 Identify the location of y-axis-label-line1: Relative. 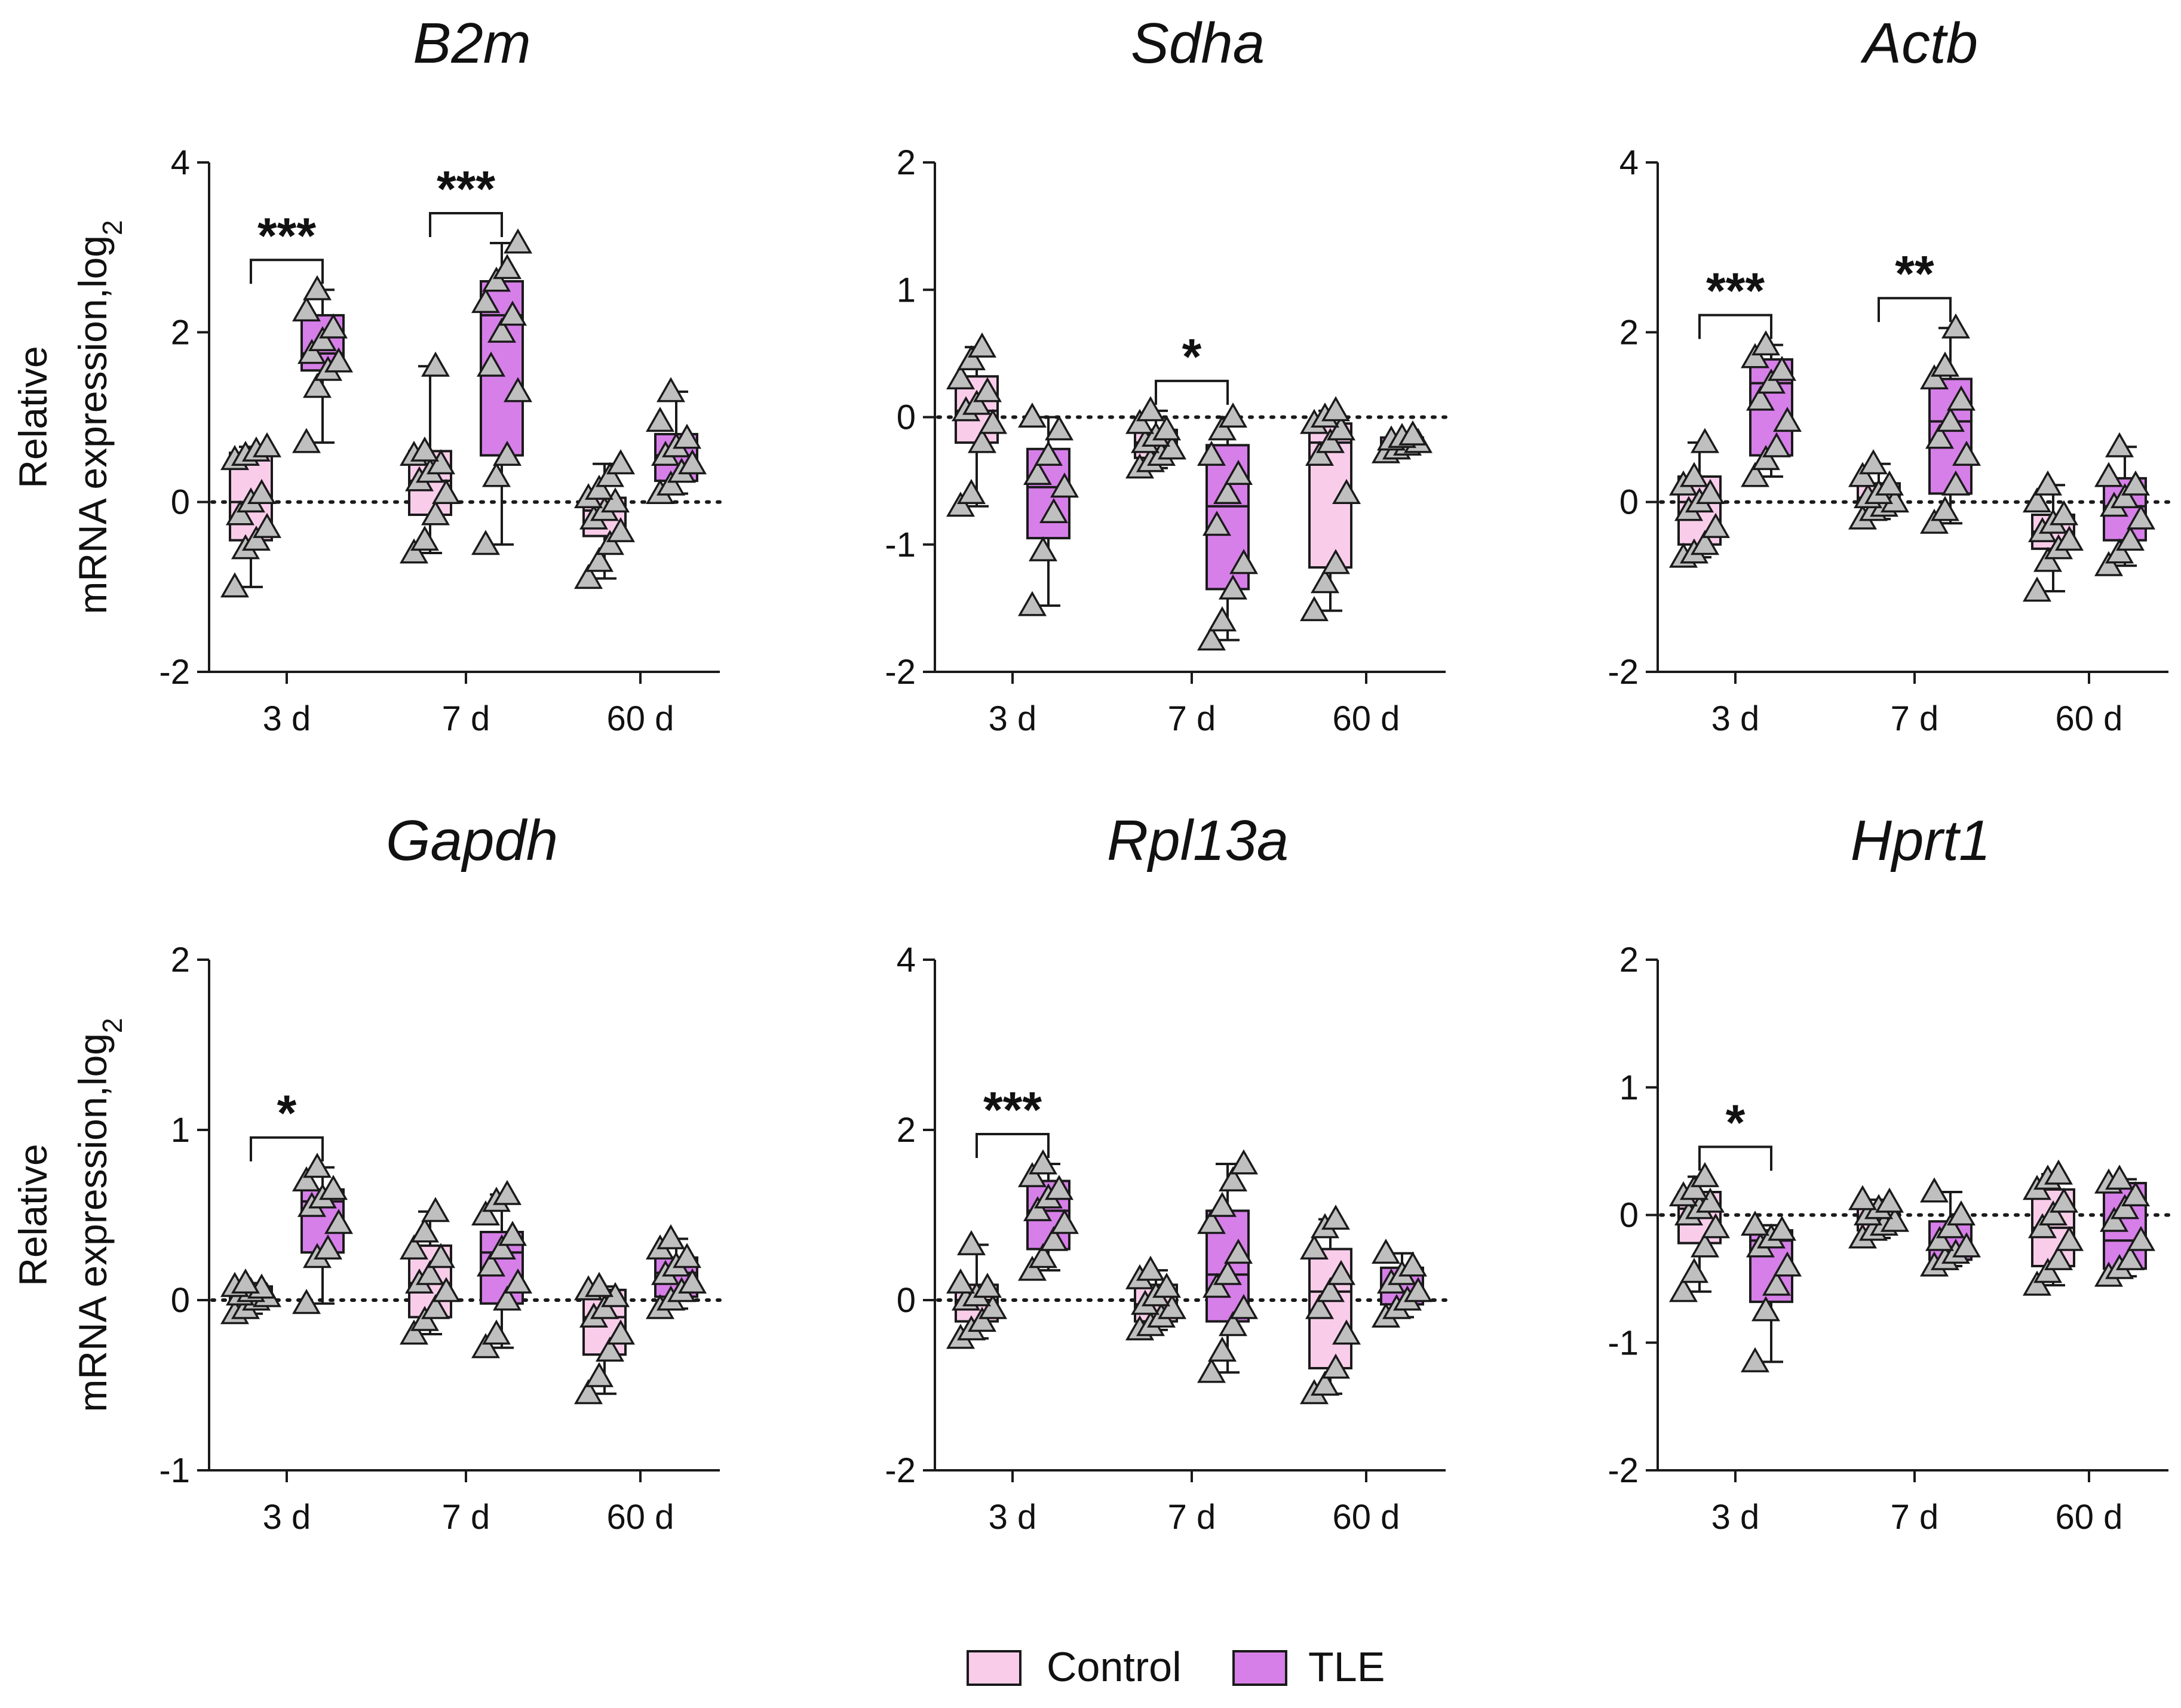
(33, 1215).